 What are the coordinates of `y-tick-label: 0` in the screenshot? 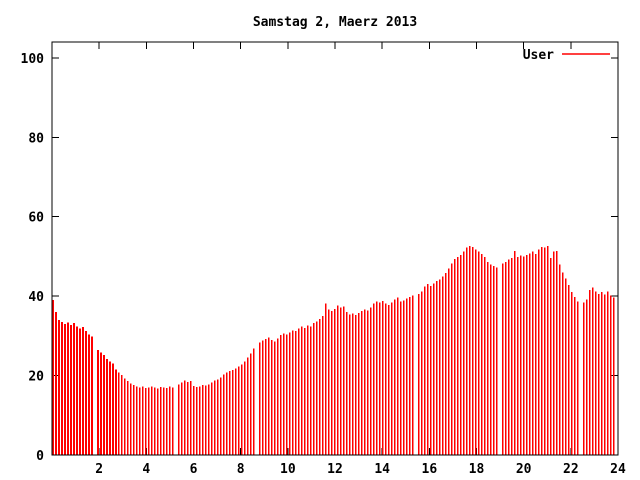 It's located at (40, 456).